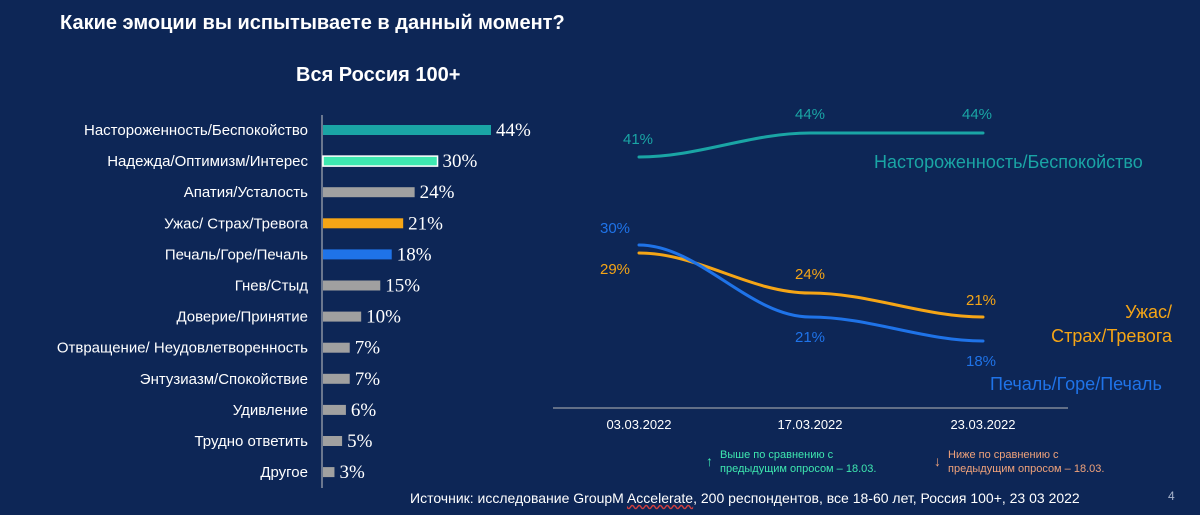 Image resolution: width=1200 pixels, height=515 pixels. What do you see at coordinates (810, 274) in the screenshot?
I see `line-value-label: 24%` at bounding box center [810, 274].